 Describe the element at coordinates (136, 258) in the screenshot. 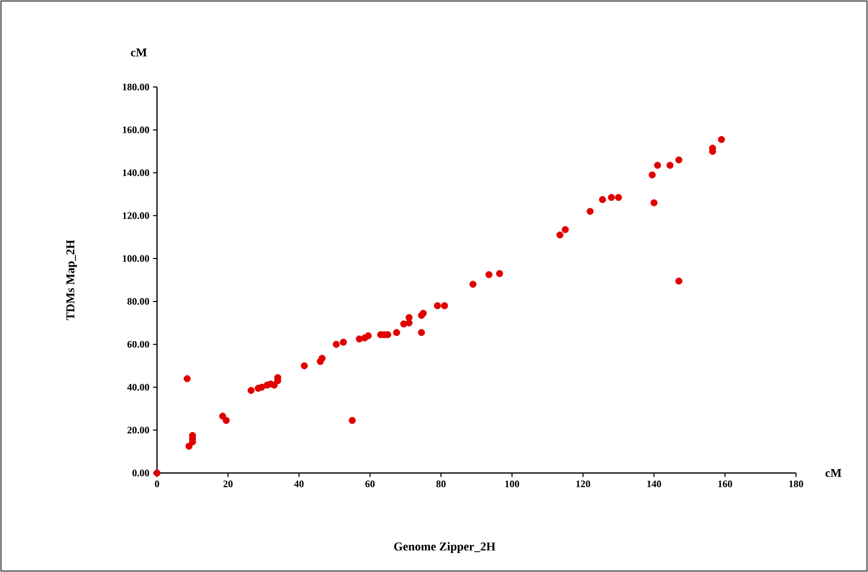

I see `y-tick-label: 100.00` at that location.